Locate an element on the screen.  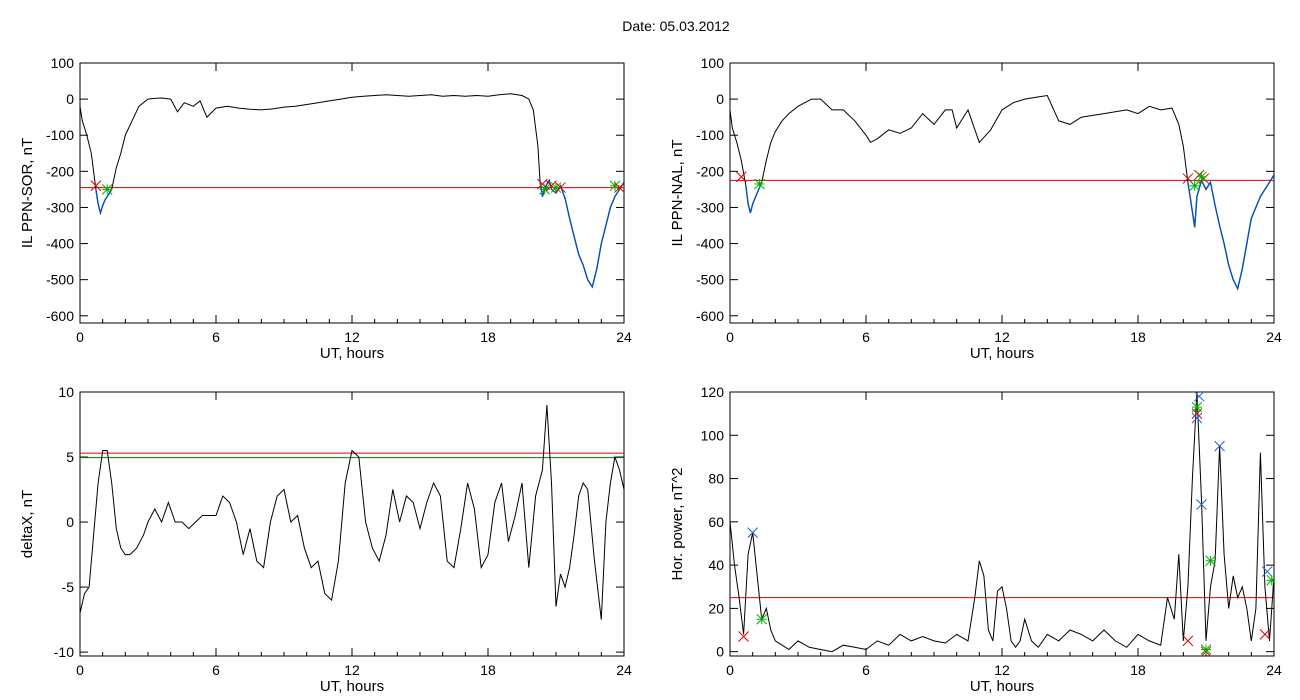
y-axis-label: IL PPN-NAL, nT is located at coordinates (677, 193).